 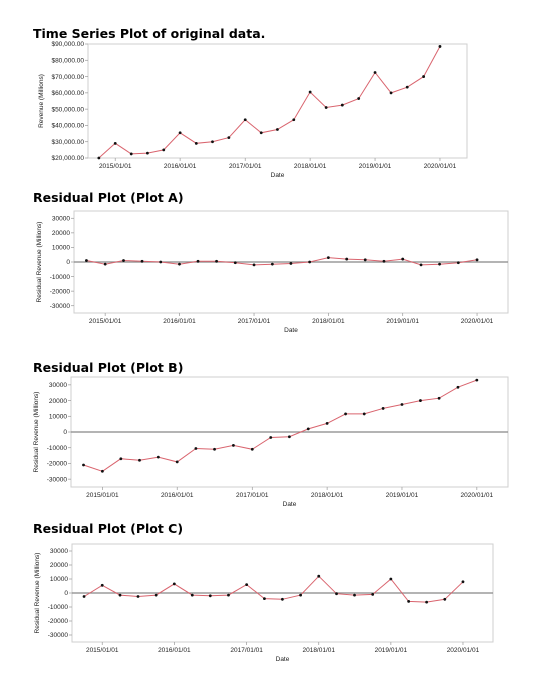 I want to click on plot-frame, so click(x=277, y=101).